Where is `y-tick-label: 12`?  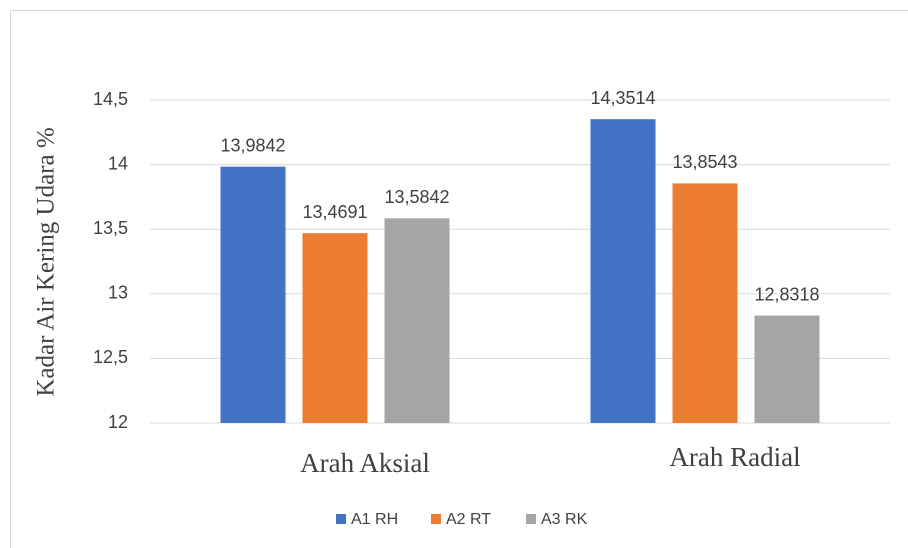
y-tick-label: 12 is located at coordinates (118, 422).